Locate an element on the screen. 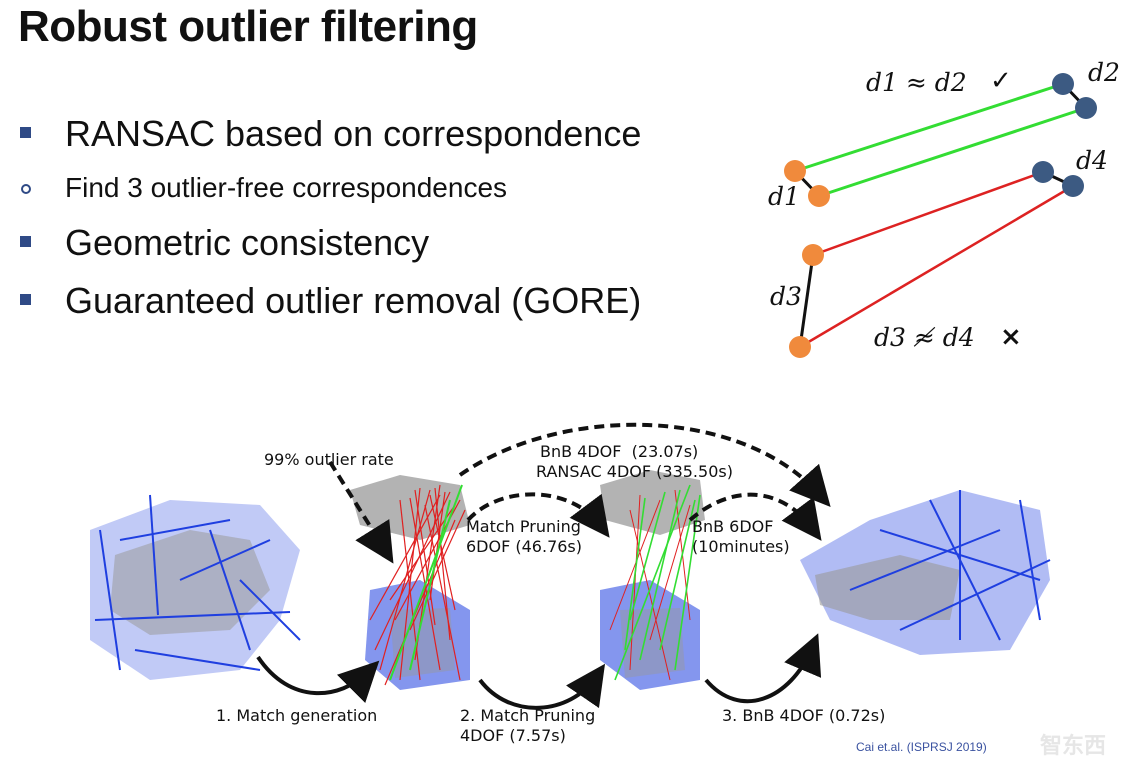 The height and width of the screenshot is (760, 1138). distance-d3-line is located at coordinates (806, 301).